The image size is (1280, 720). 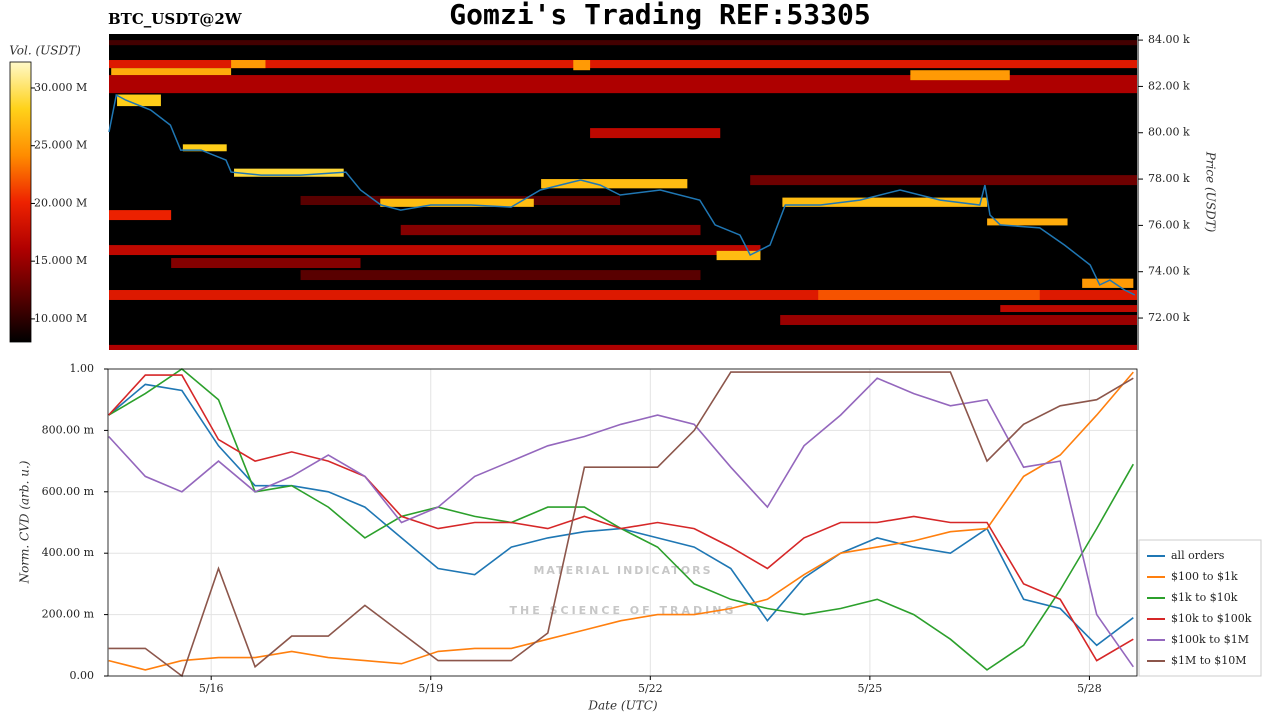 I want to click on chart-title: Gomzi's Trading REF:53305, so click(x=659, y=15).